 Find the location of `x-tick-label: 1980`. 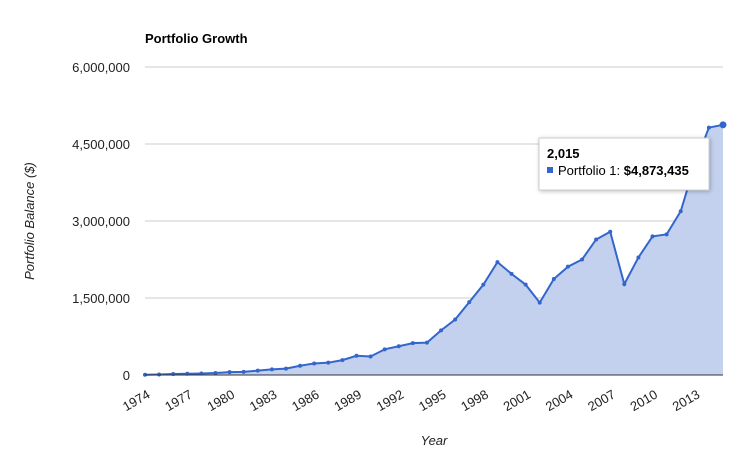

x-tick-label: 1980 is located at coordinates (221, 400).